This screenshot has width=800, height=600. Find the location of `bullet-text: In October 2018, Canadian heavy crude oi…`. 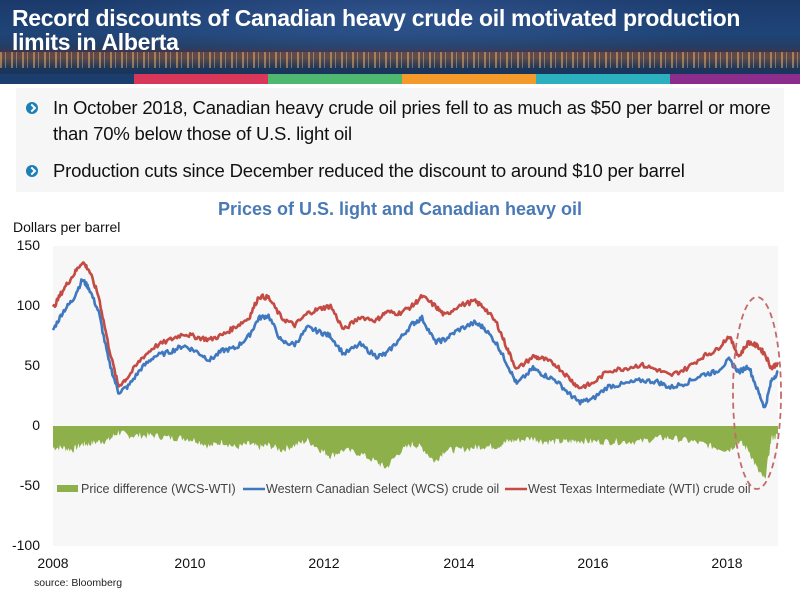

bullet-text: In October 2018, Canadian heavy crude oi… is located at coordinates (412, 120).